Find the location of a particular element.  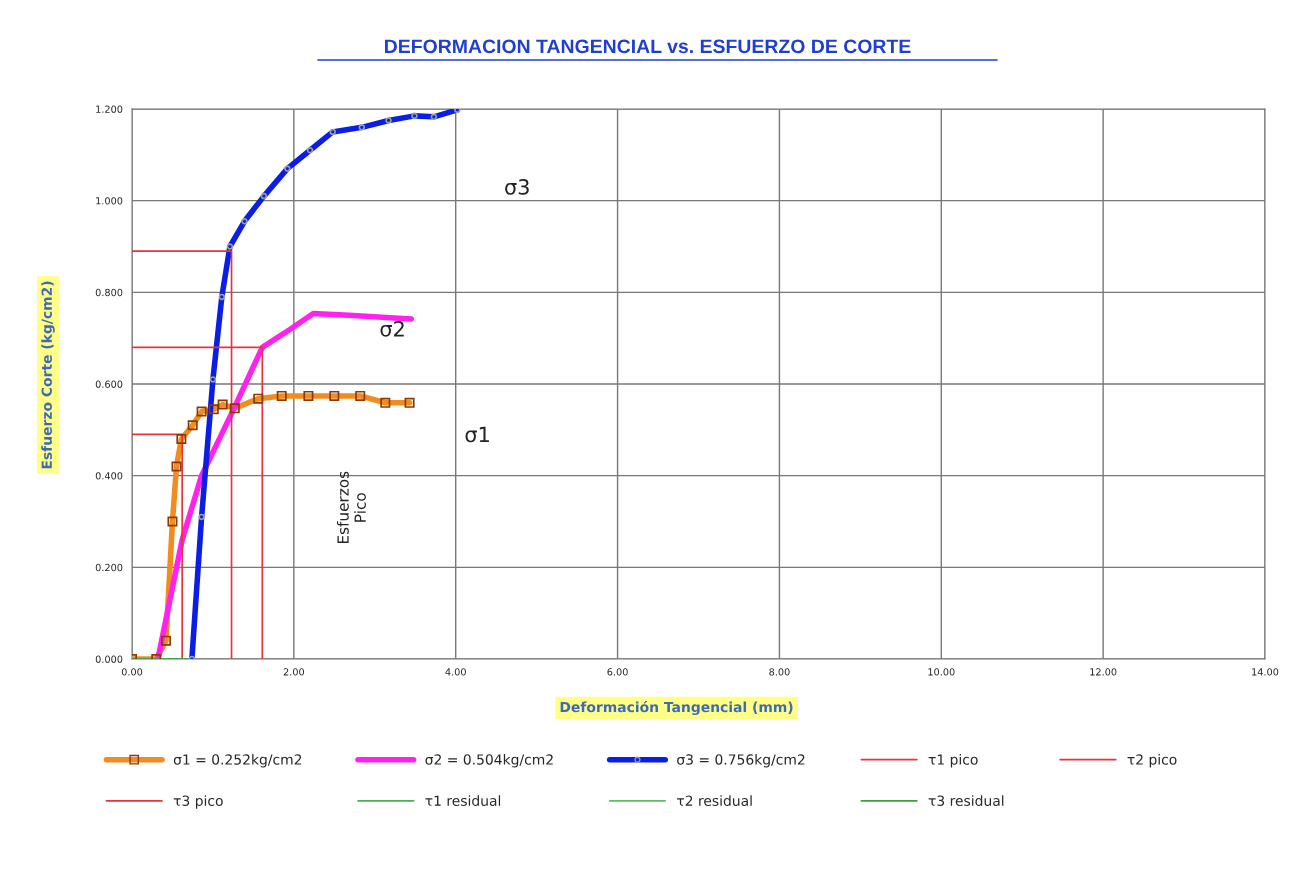

legend-label: τ1 pico is located at coordinates (953, 761).